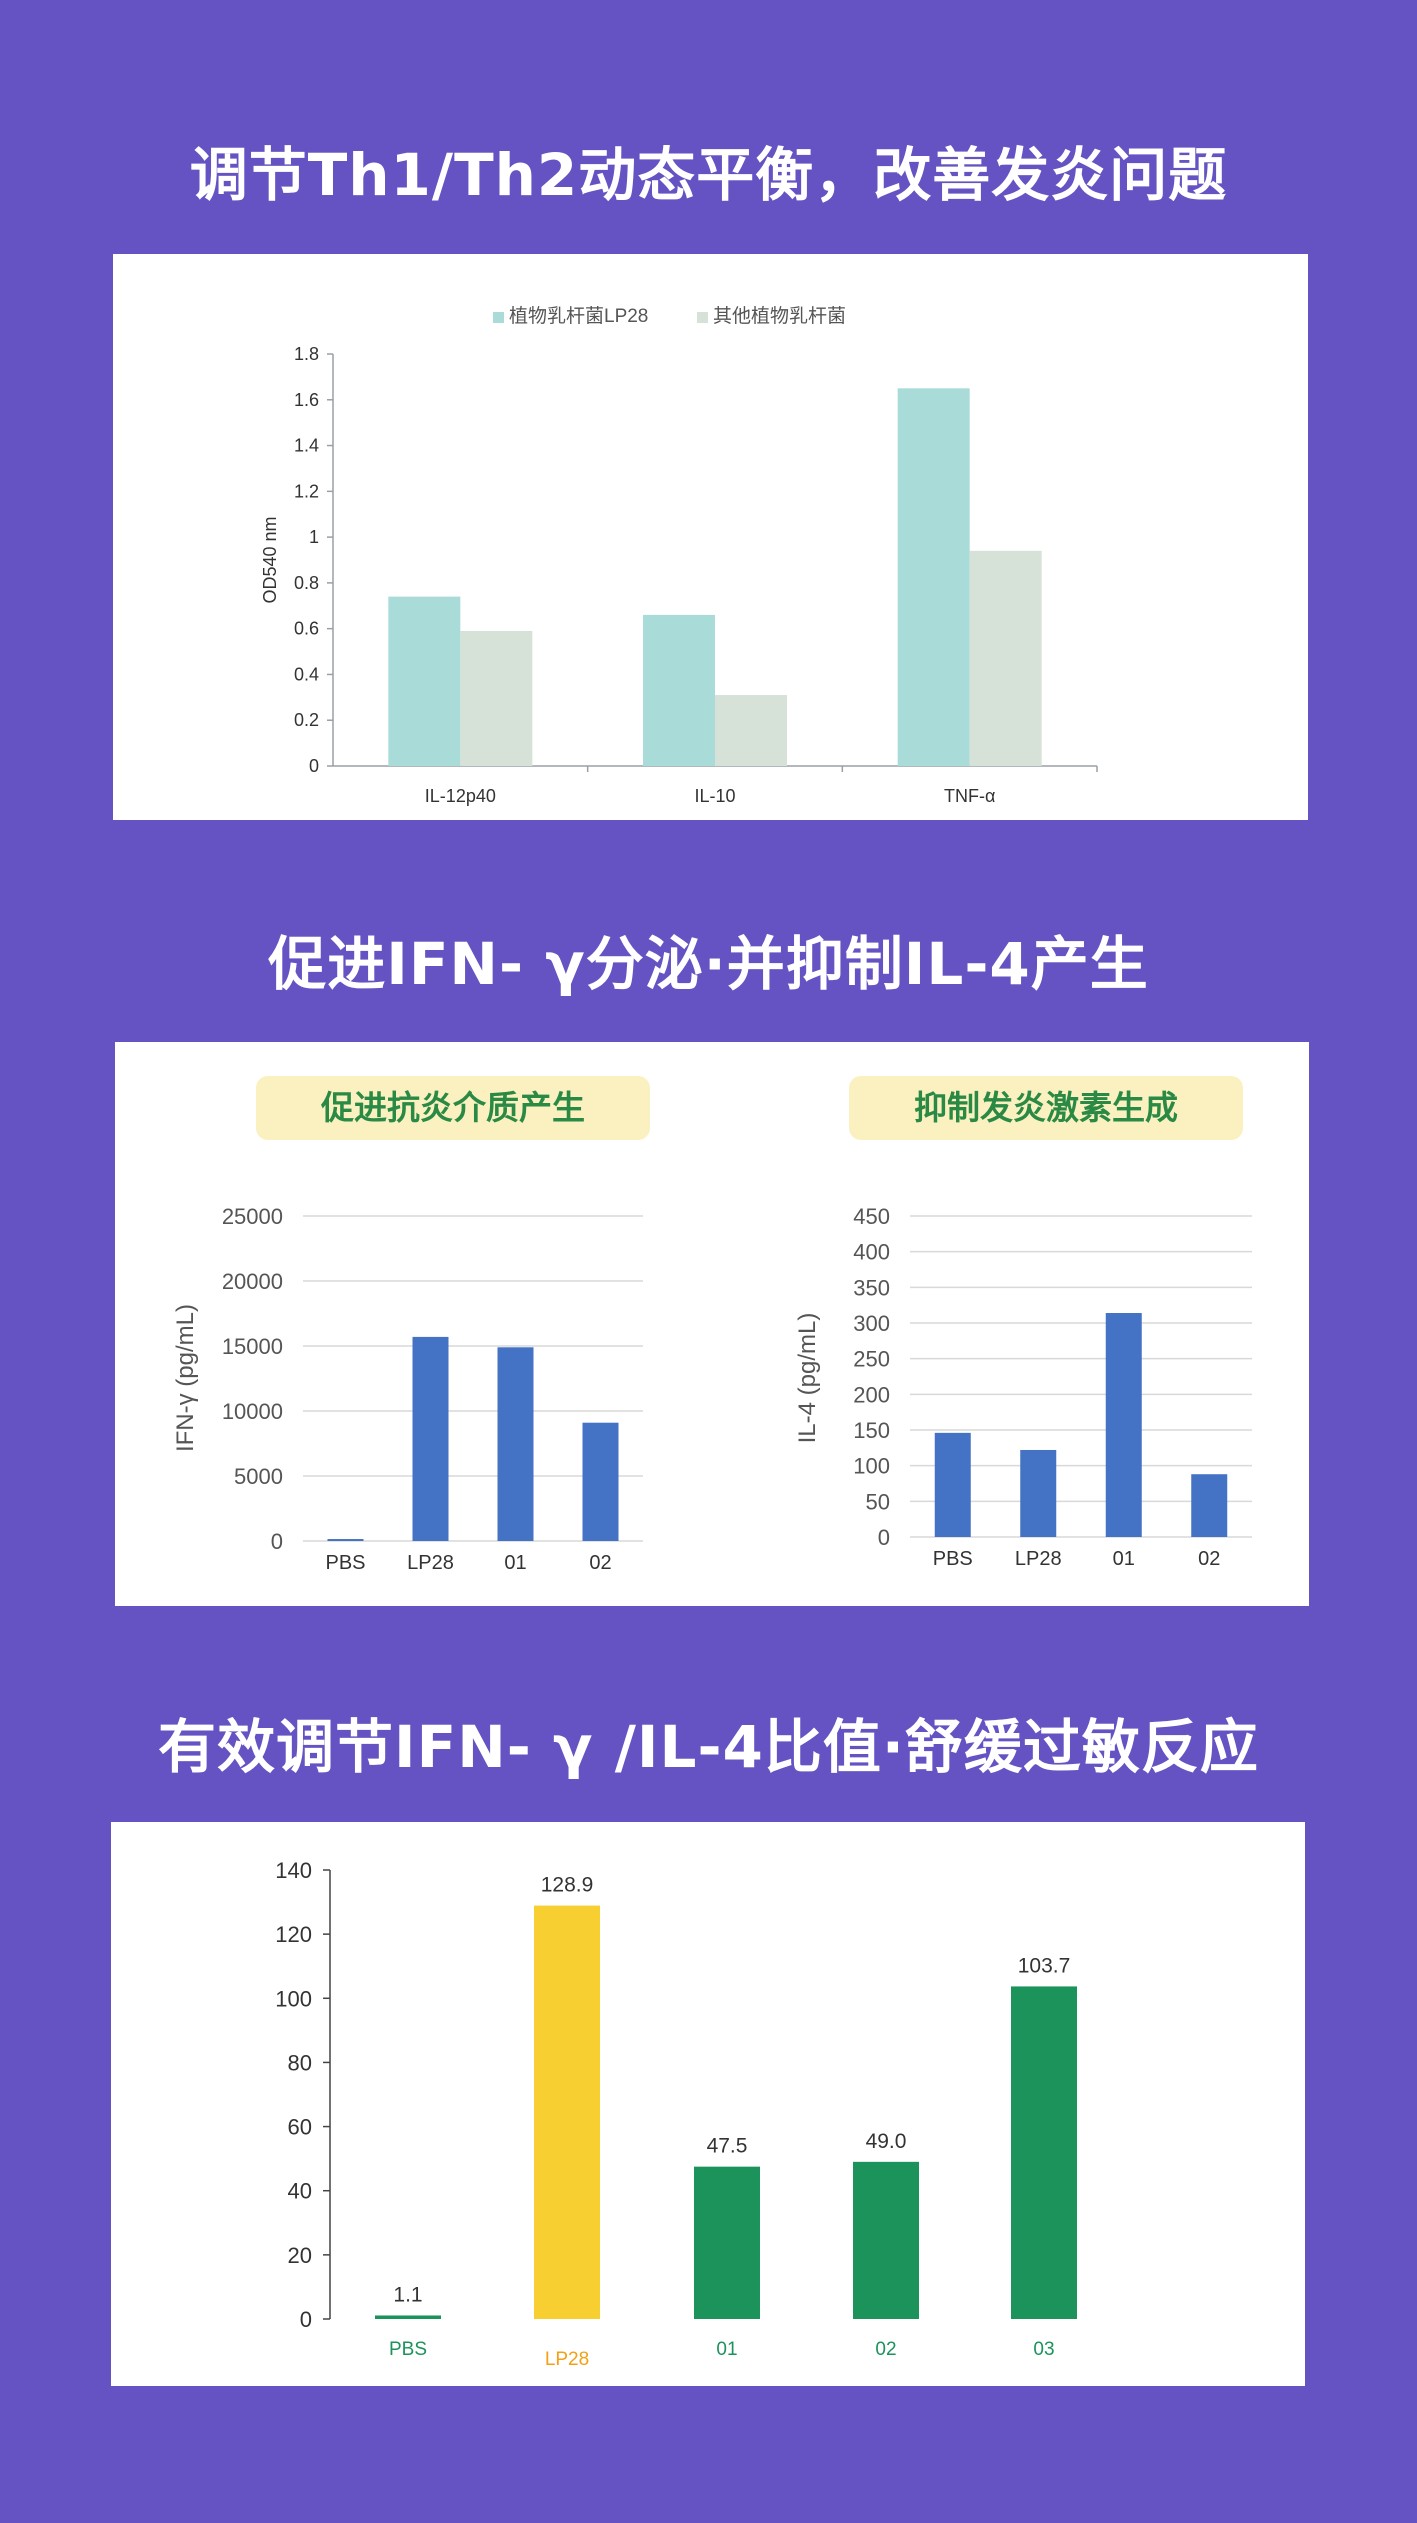  Describe the element at coordinates (807, 1378) in the screenshot. I see `y-axis-title: IL-4 (pg/mL)` at that location.